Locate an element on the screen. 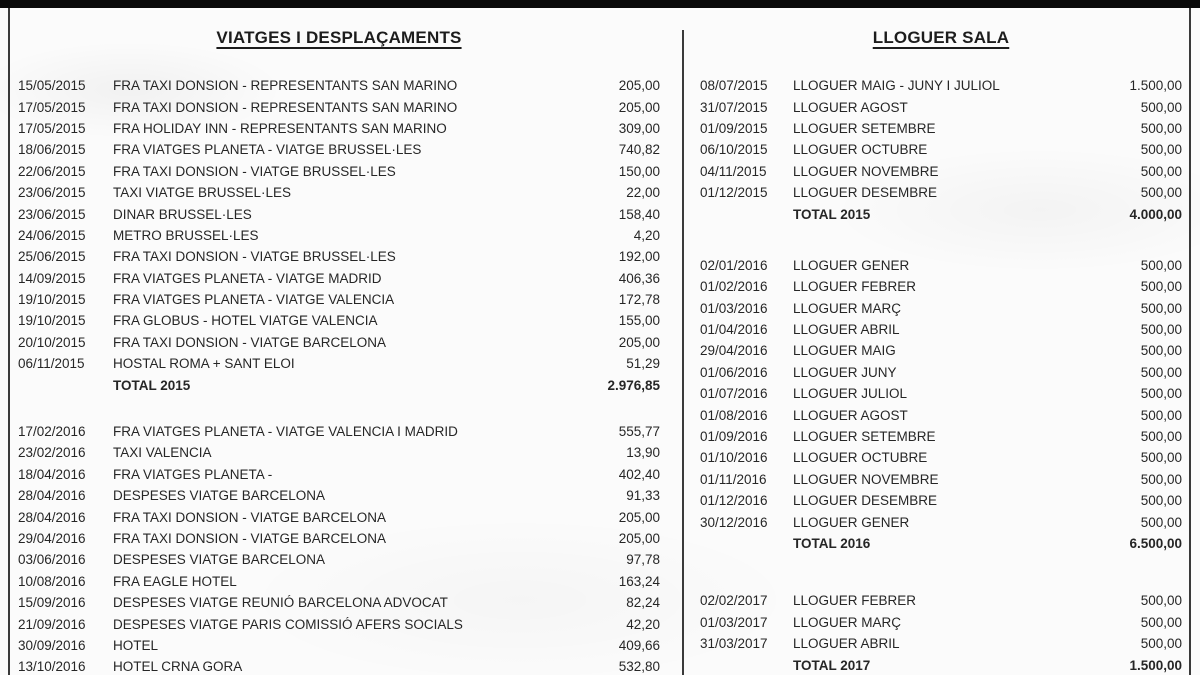 The width and height of the screenshot is (1200, 675). total-row: TOTAL 2017 1.500,00 is located at coordinates (941, 664).